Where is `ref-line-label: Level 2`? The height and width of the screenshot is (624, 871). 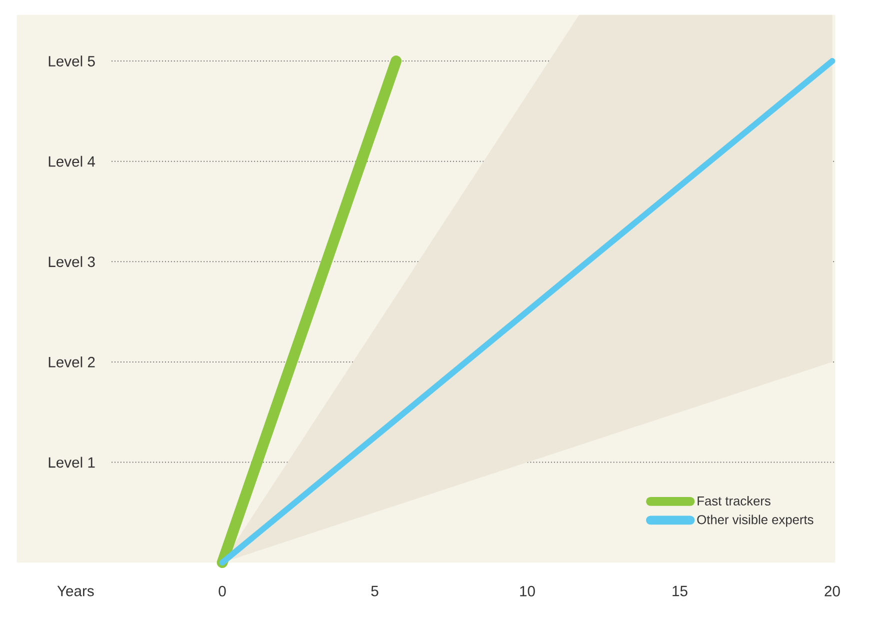 ref-line-label: Level 2 is located at coordinates (71, 362).